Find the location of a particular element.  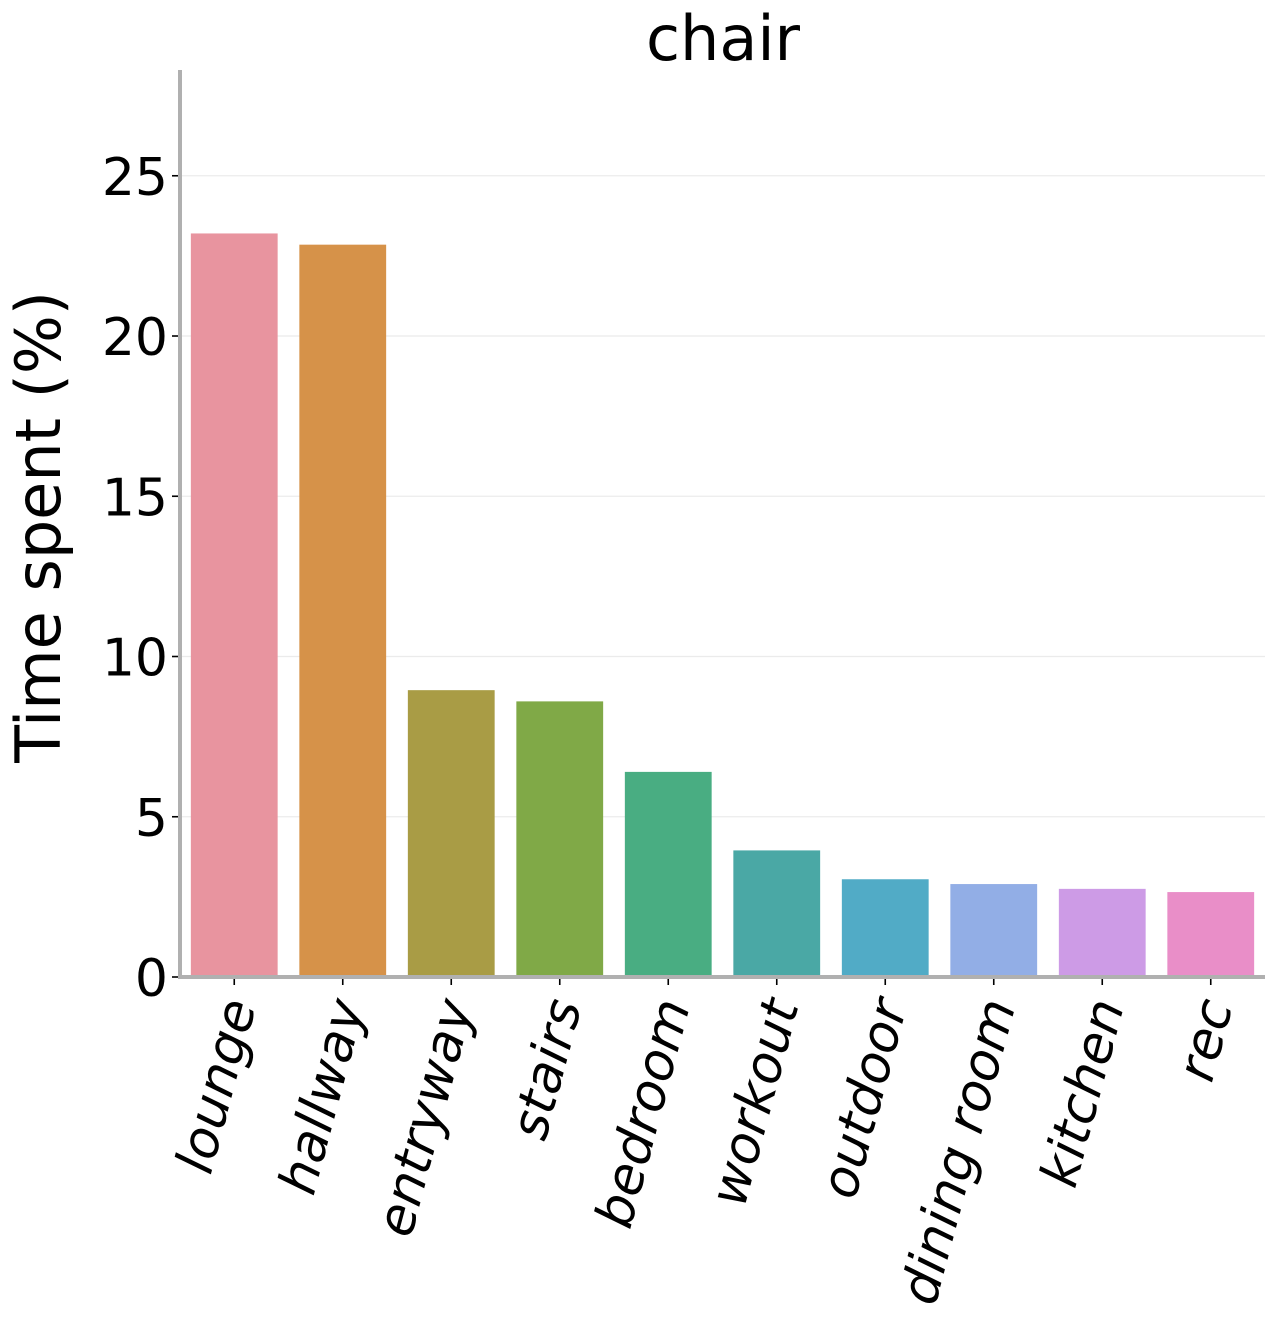

x-tick-label: bedroom is located at coordinates (643, 1113).